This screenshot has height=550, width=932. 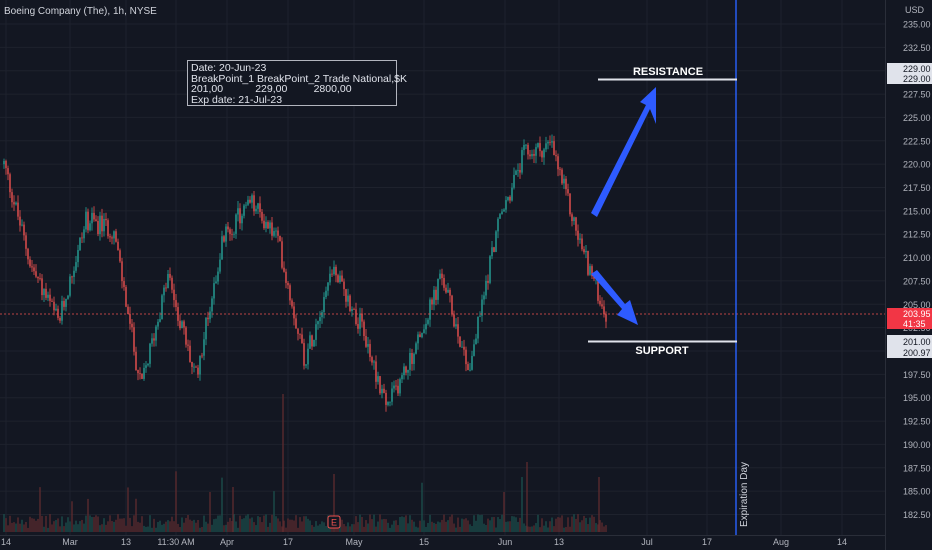 What do you see at coordinates (126, 542) in the screenshot?
I see `x-tick-label: 13` at bounding box center [126, 542].